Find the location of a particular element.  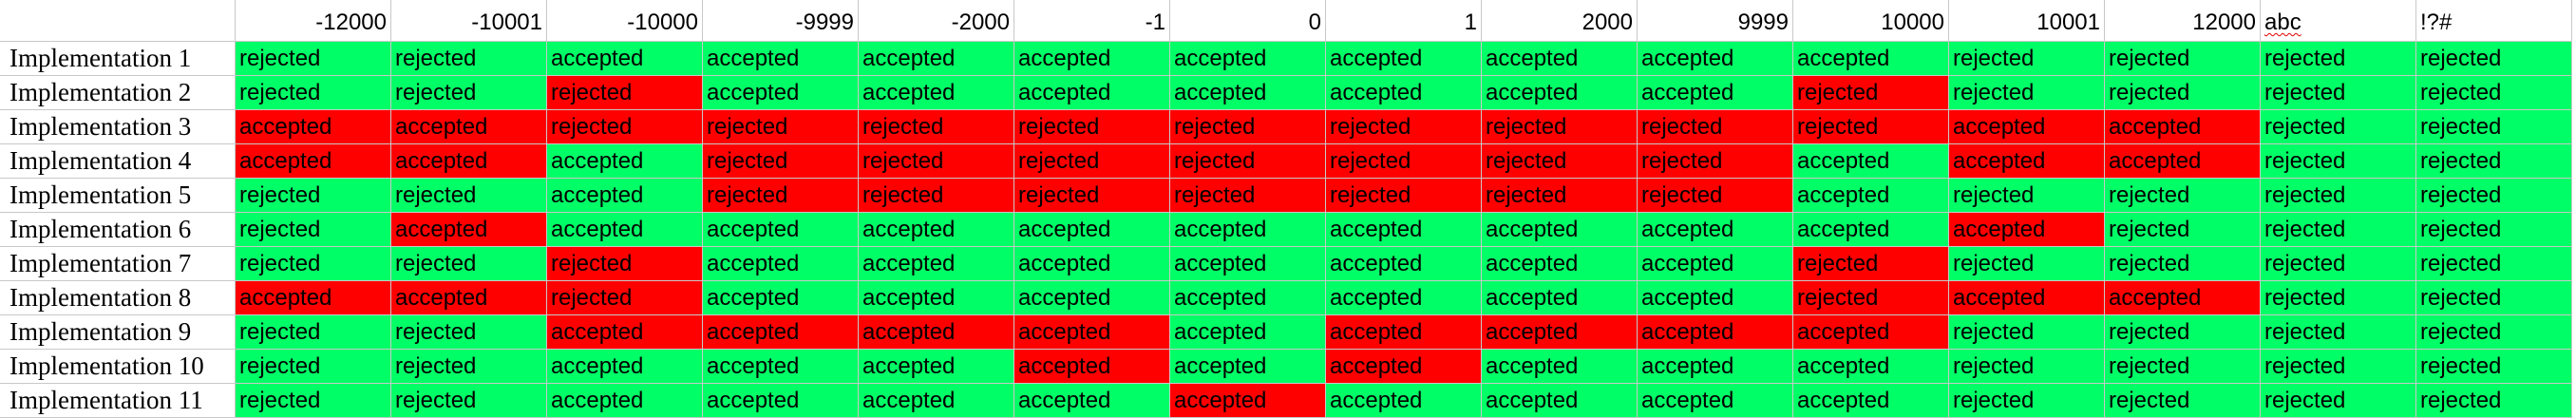

column-header-cell: abc is located at coordinates (2338, 21).